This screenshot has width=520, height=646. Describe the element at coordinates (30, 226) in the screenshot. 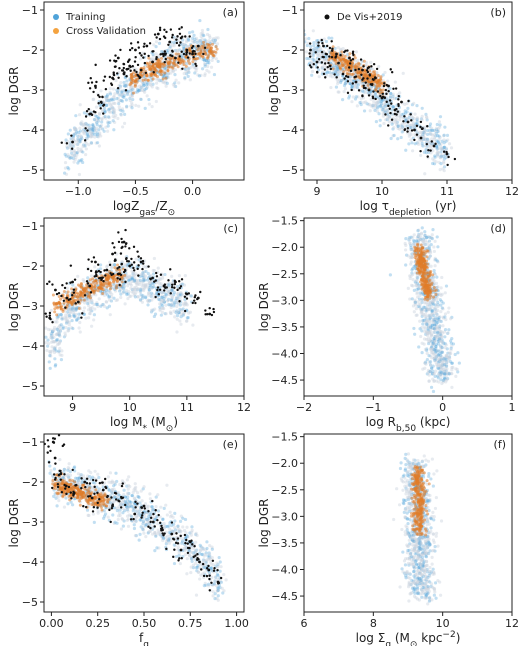

I see `y-tick-label: −1` at that location.